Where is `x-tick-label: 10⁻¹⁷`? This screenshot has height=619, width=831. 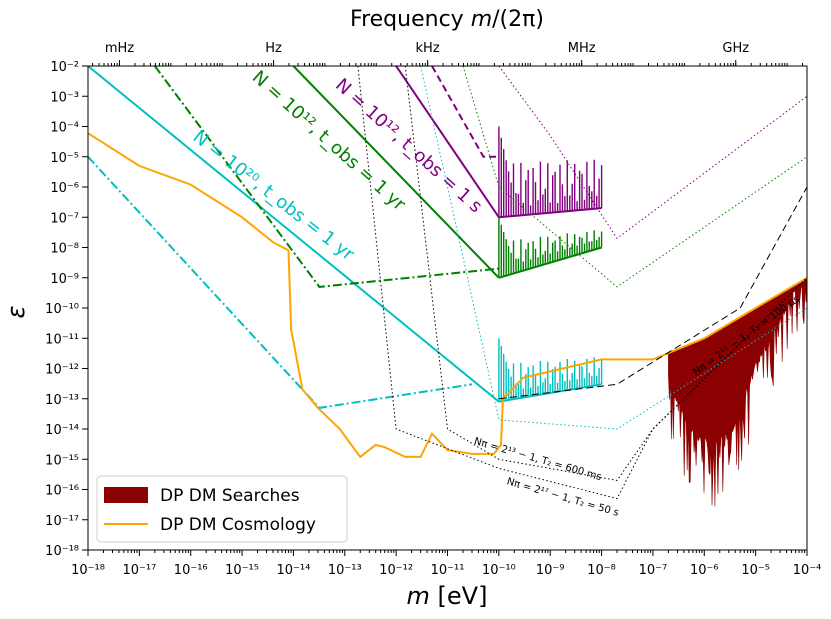
x-tick-label: 10⁻¹⁷ is located at coordinates (139, 570).